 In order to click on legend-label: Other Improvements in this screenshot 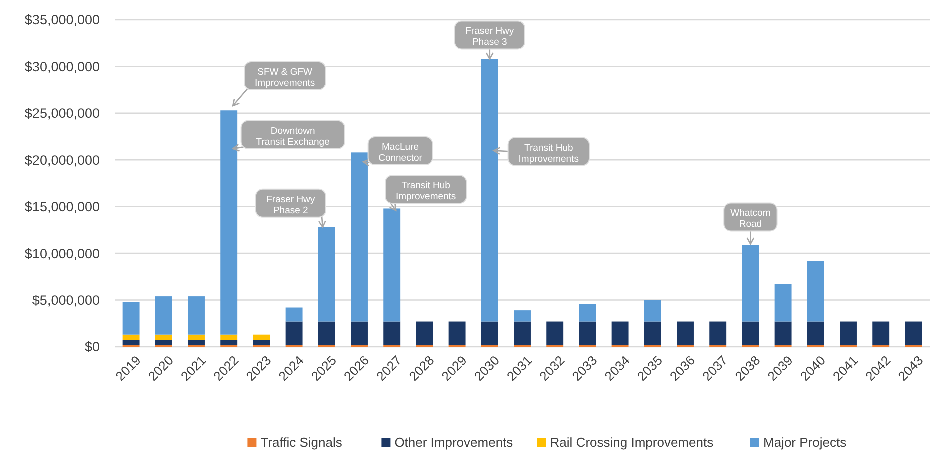, I will do `click(454, 442)`.